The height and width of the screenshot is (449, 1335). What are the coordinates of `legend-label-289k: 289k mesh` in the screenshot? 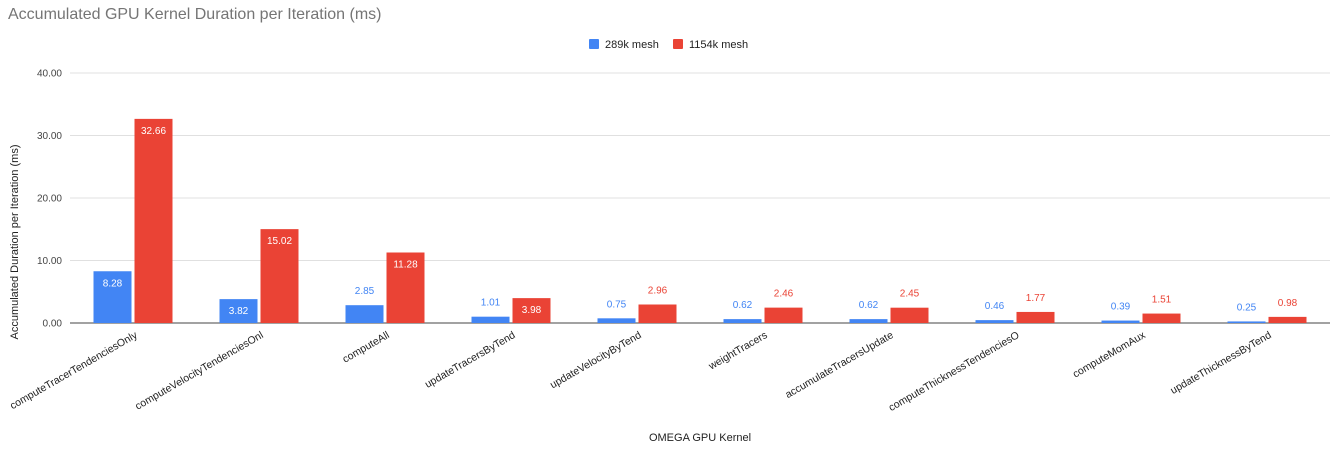 It's located at (632, 45).